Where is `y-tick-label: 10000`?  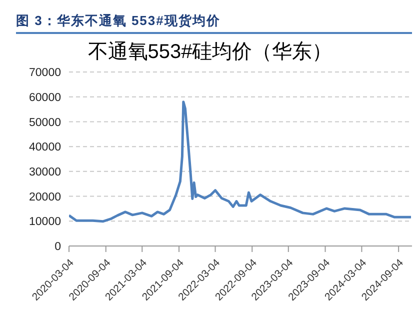
y-tick-label: 10000 is located at coordinates (45, 222).